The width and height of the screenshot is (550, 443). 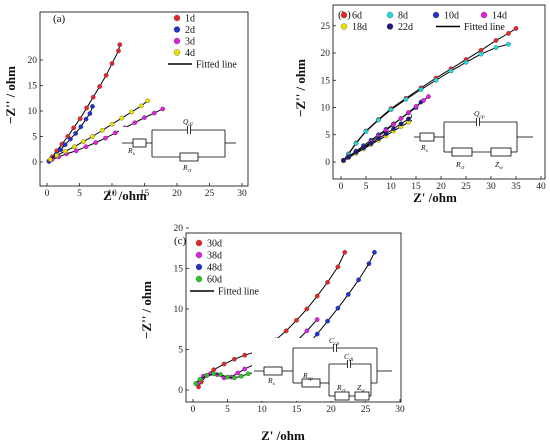 I want to click on warburg-zw, so click(x=501, y=152).